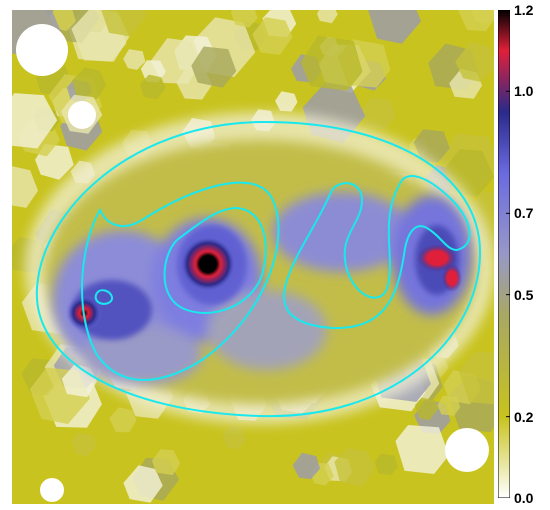 The height and width of the screenshot is (510, 550). I want to click on east-knot-source, so click(437, 258).